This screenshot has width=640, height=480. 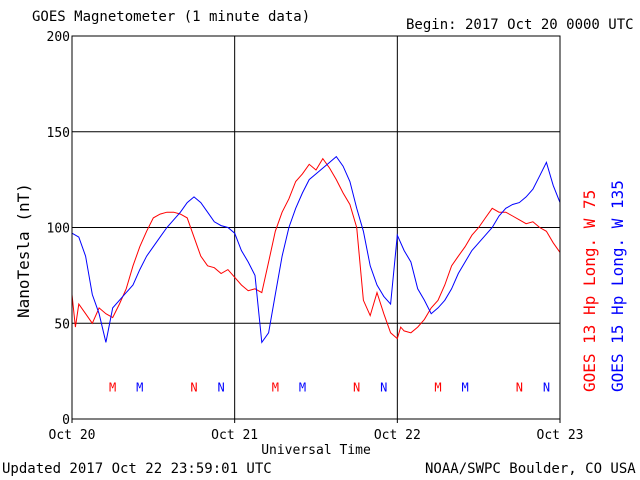 I want to click on y-tick-label: 100, so click(x=58, y=229).